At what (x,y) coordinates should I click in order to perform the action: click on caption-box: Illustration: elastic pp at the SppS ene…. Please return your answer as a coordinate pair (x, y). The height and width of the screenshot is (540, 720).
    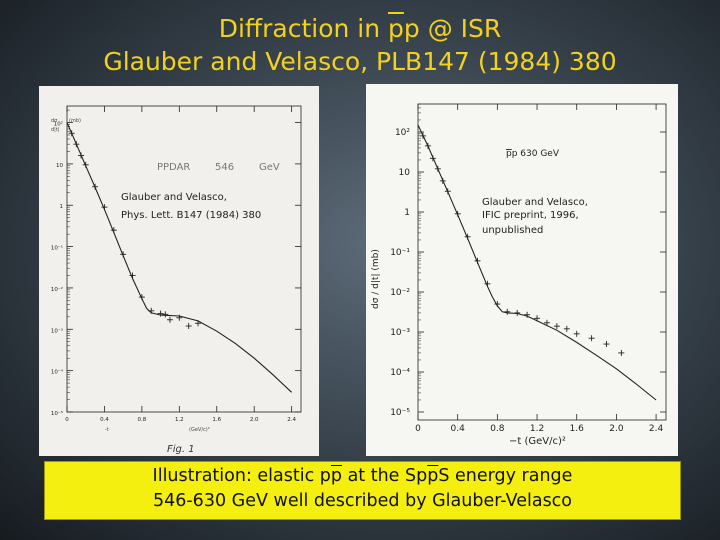
    Looking at the image, I should click on (362, 490).